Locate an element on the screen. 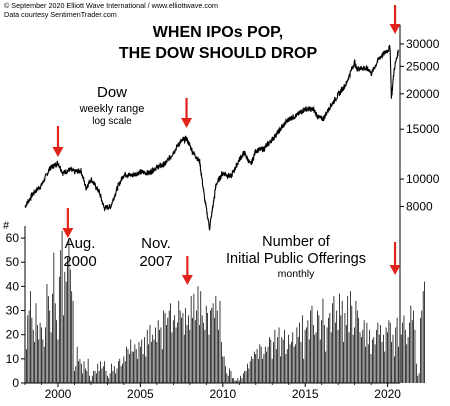 The image size is (450, 406). arrow-dow-2000 is located at coordinates (58, 141).